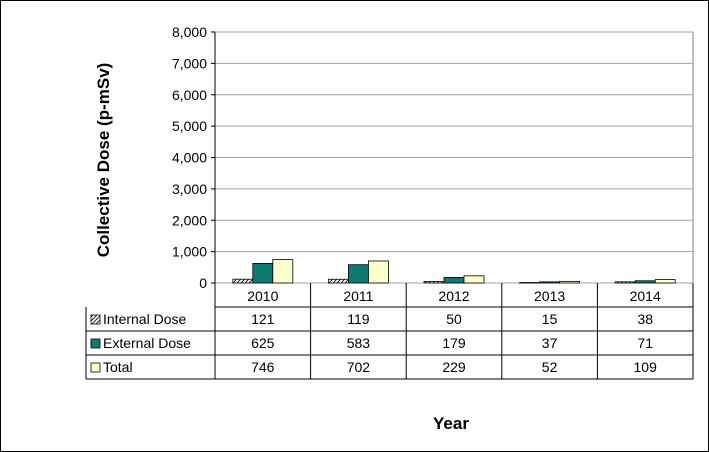 The height and width of the screenshot is (452, 709). Describe the element at coordinates (358, 296) in the screenshot. I see `x-tick-label: 2011` at that location.